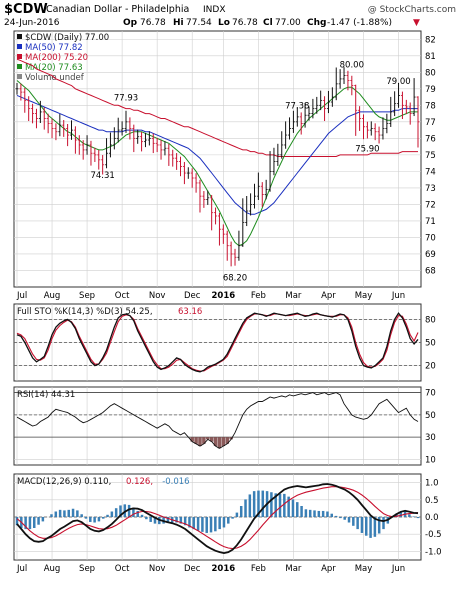  I want to click on stochastic-ytick-1: 50, so click(430, 344).